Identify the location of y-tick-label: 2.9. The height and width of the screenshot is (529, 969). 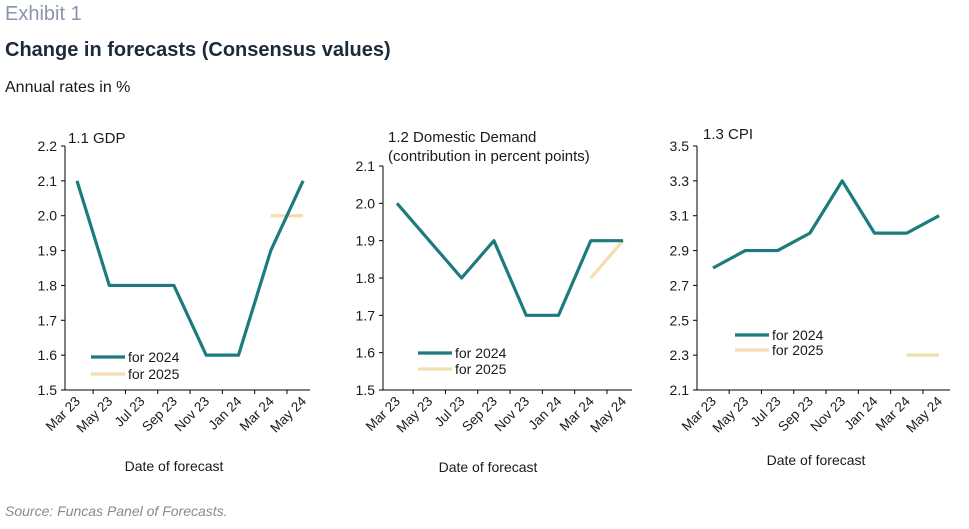
(680, 251).